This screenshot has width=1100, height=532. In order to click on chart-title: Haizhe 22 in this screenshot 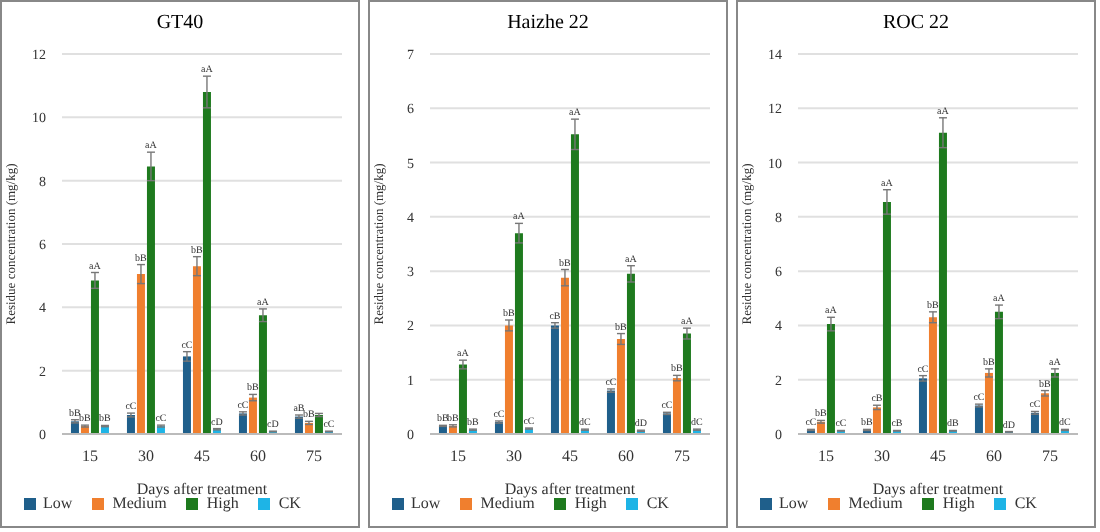, I will do `click(548, 23)`.